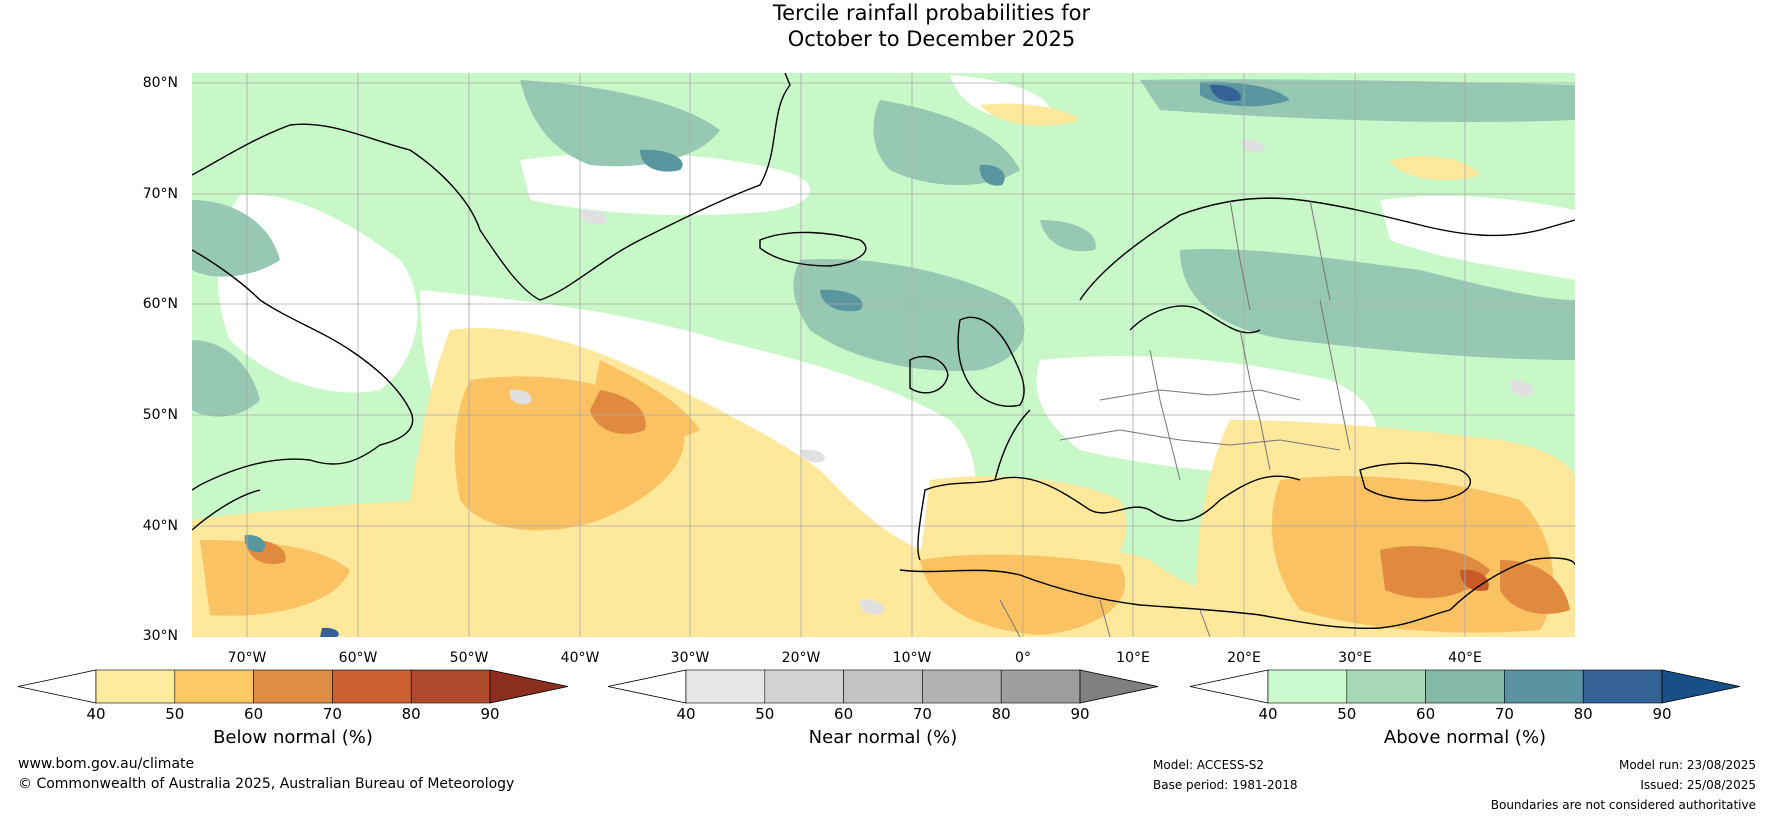 The height and width of the screenshot is (816, 1770). I want to click on colorbar-title: Above normal (%), so click(1465, 737).